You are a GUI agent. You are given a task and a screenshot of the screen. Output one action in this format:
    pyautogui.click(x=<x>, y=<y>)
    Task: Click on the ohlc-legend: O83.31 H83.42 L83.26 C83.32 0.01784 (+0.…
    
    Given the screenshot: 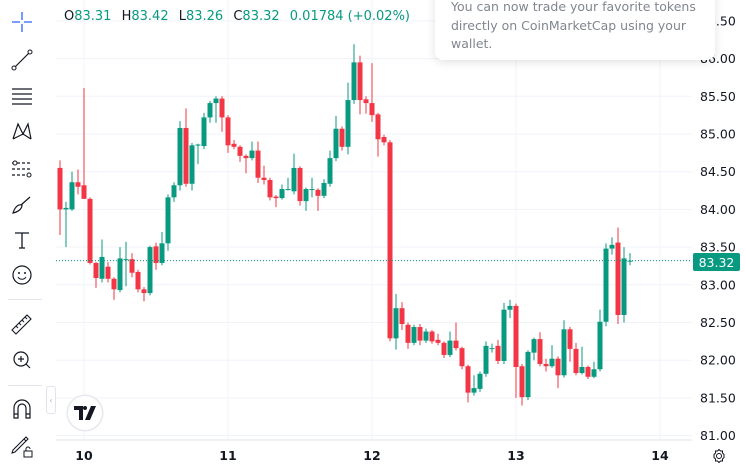 What is the action you would take?
    pyautogui.click(x=240, y=16)
    